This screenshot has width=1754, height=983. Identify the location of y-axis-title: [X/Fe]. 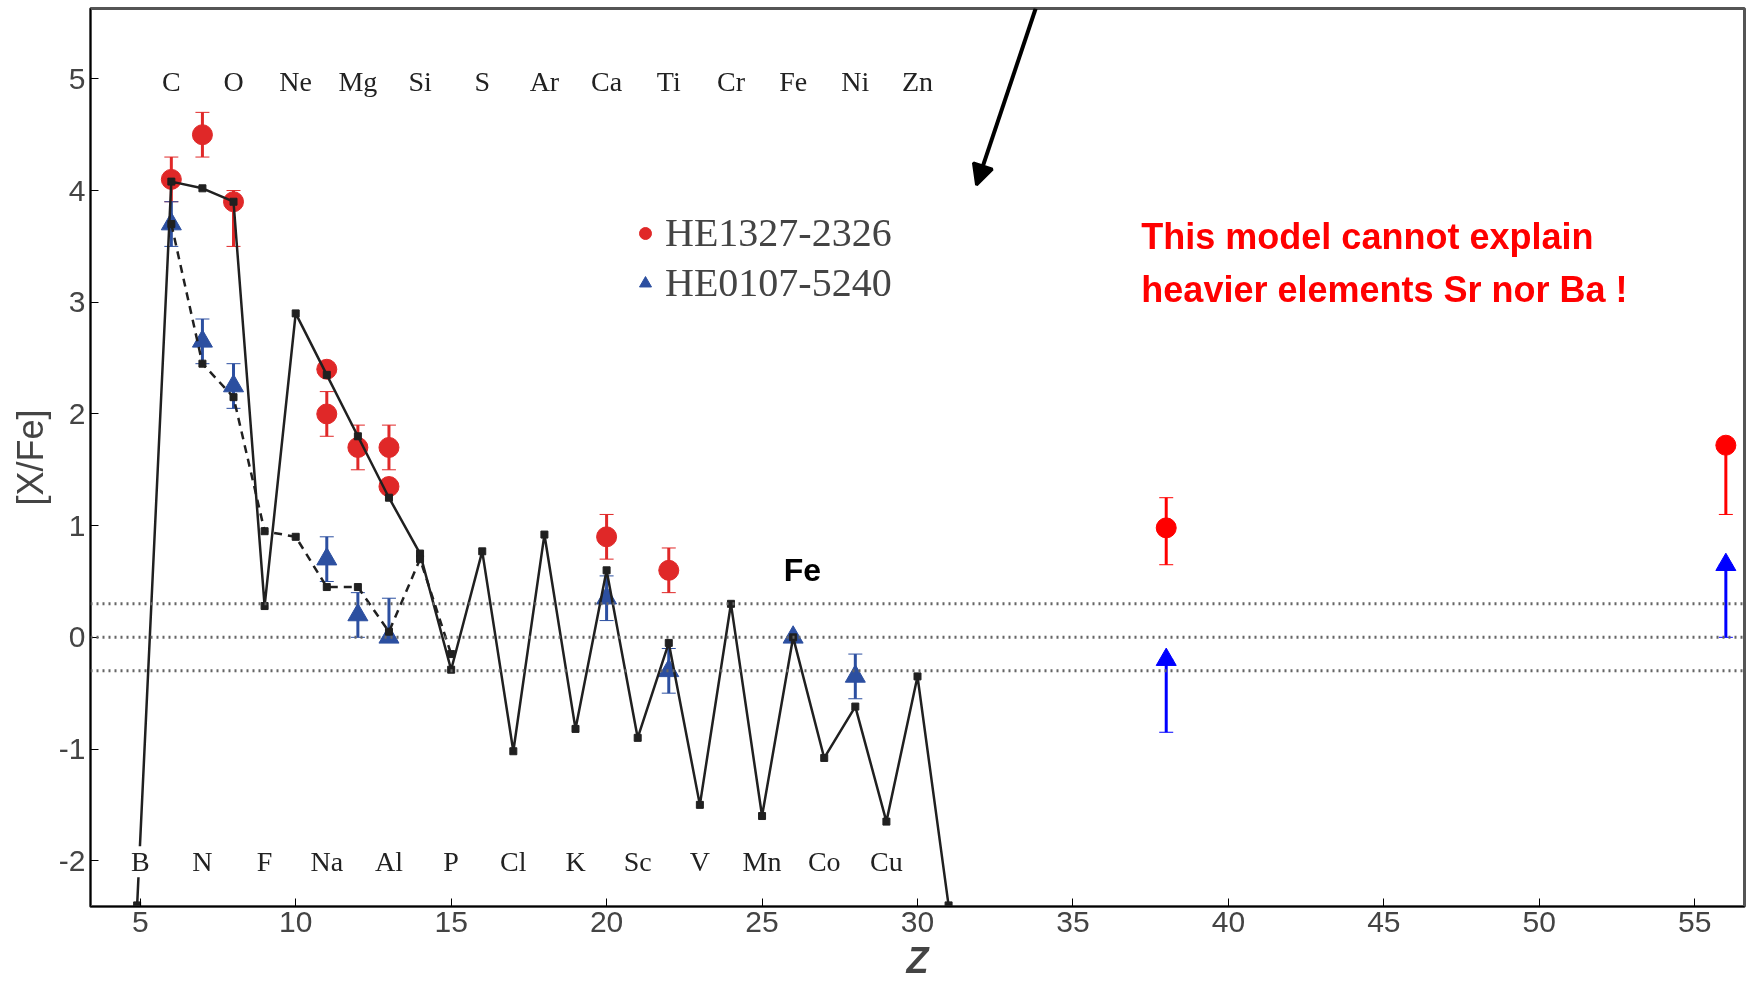
(30, 457).